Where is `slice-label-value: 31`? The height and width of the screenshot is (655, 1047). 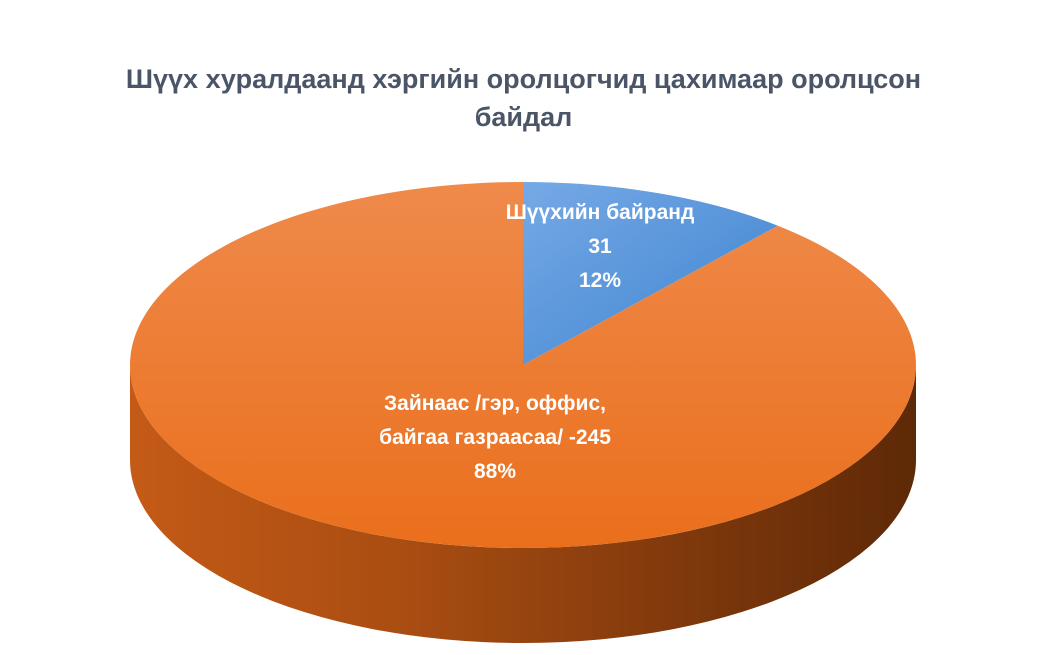 slice-label-value: 31 is located at coordinates (600, 246).